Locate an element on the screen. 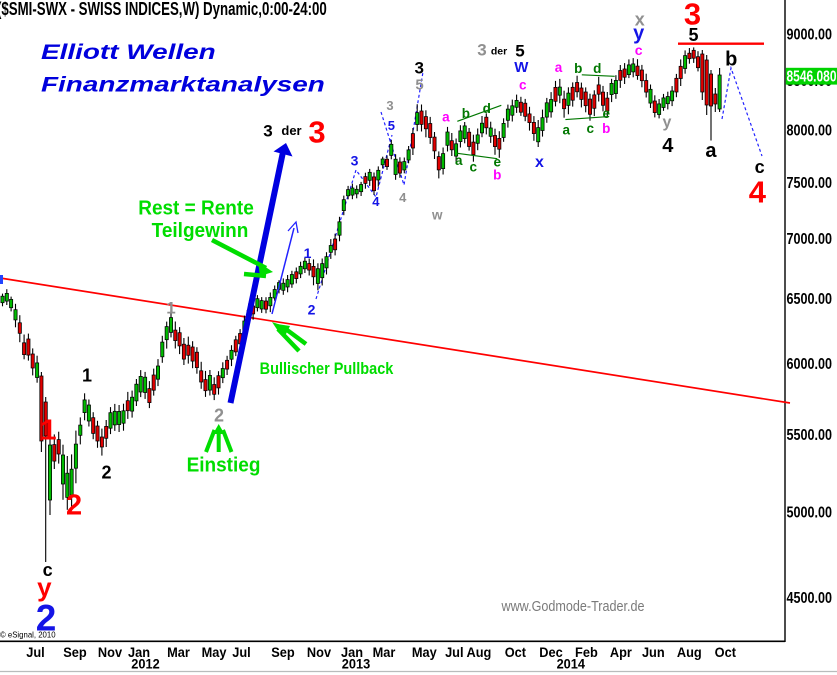 The image size is (837, 675). svg-text: W is located at coordinates (521, 67).